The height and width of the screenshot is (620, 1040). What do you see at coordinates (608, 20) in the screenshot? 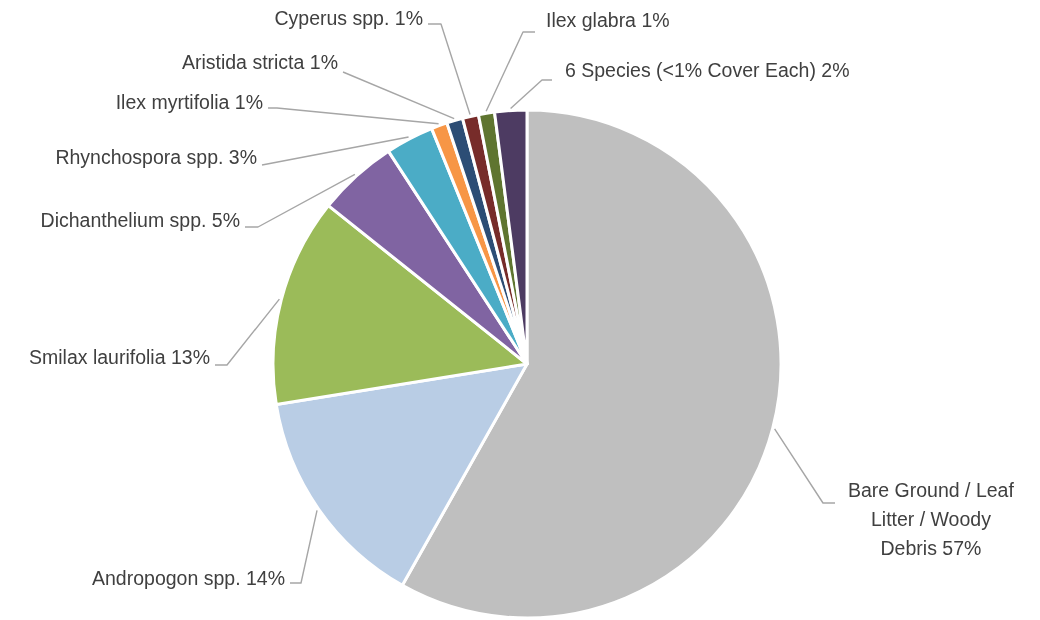
I see `slice-label: Ilex glabra 1%` at bounding box center [608, 20].